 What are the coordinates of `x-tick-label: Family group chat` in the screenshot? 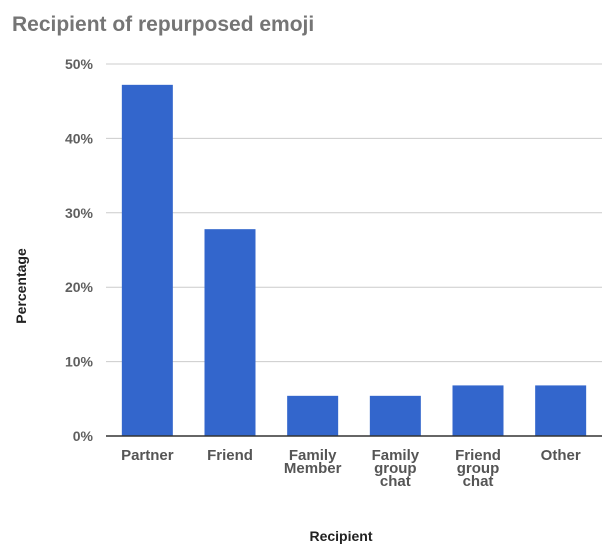 It's located at (396, 468).